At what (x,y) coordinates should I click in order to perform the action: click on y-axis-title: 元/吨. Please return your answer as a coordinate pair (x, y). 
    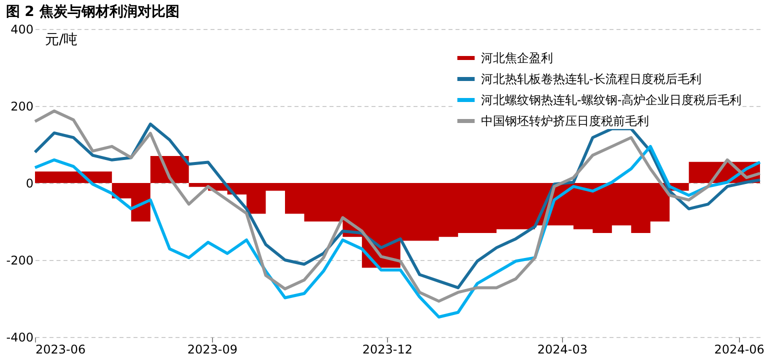
    Looking at the image, I should click on (61, 40).